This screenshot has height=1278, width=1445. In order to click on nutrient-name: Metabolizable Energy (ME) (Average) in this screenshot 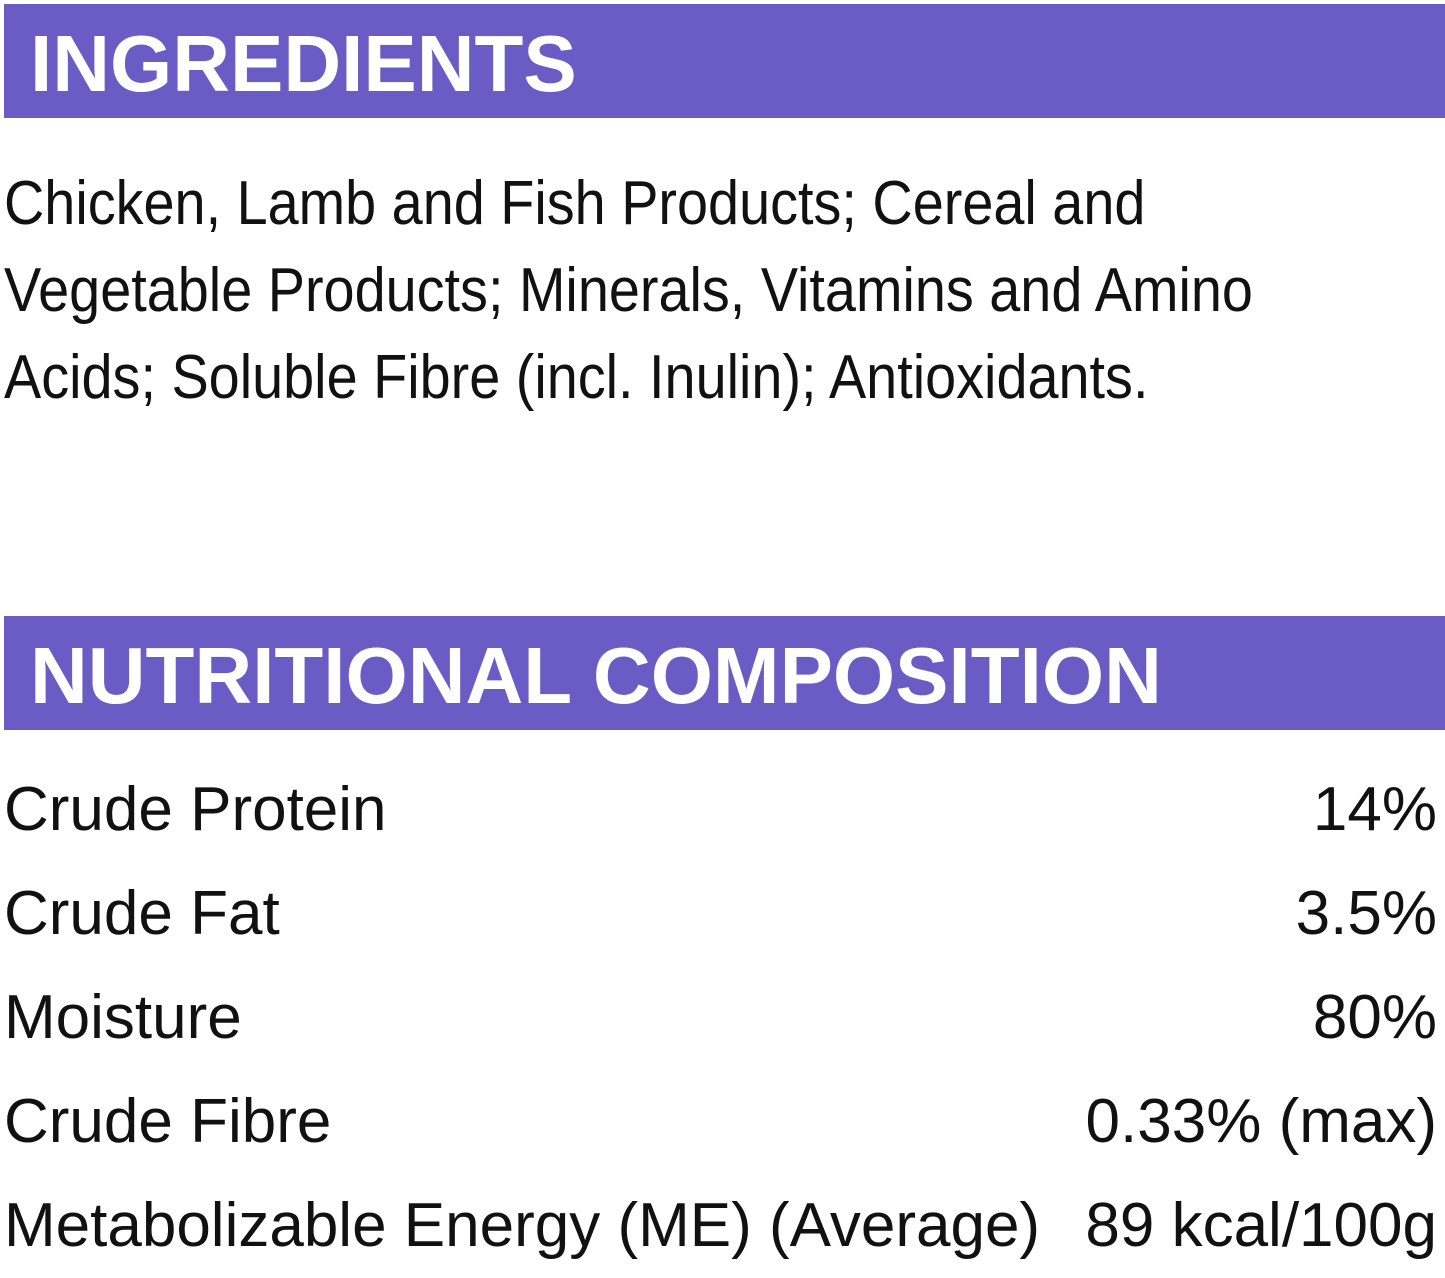, I will do `click(522, 1225)`.